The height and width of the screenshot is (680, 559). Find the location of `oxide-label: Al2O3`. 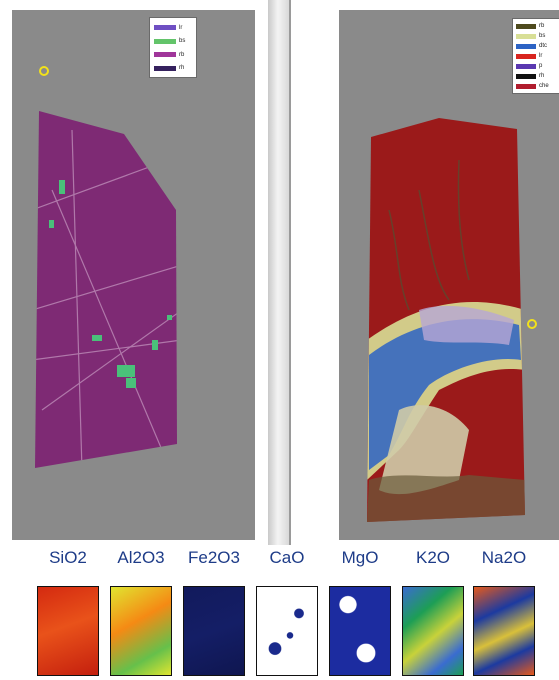

oxide-label: Al2O3 is located at coordinates (141, 557).